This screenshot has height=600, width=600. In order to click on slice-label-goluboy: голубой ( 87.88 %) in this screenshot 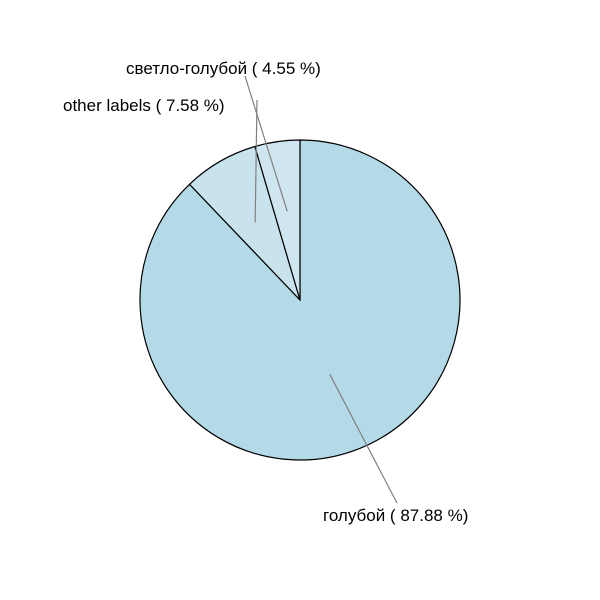, I will do `click(395, 515)`.